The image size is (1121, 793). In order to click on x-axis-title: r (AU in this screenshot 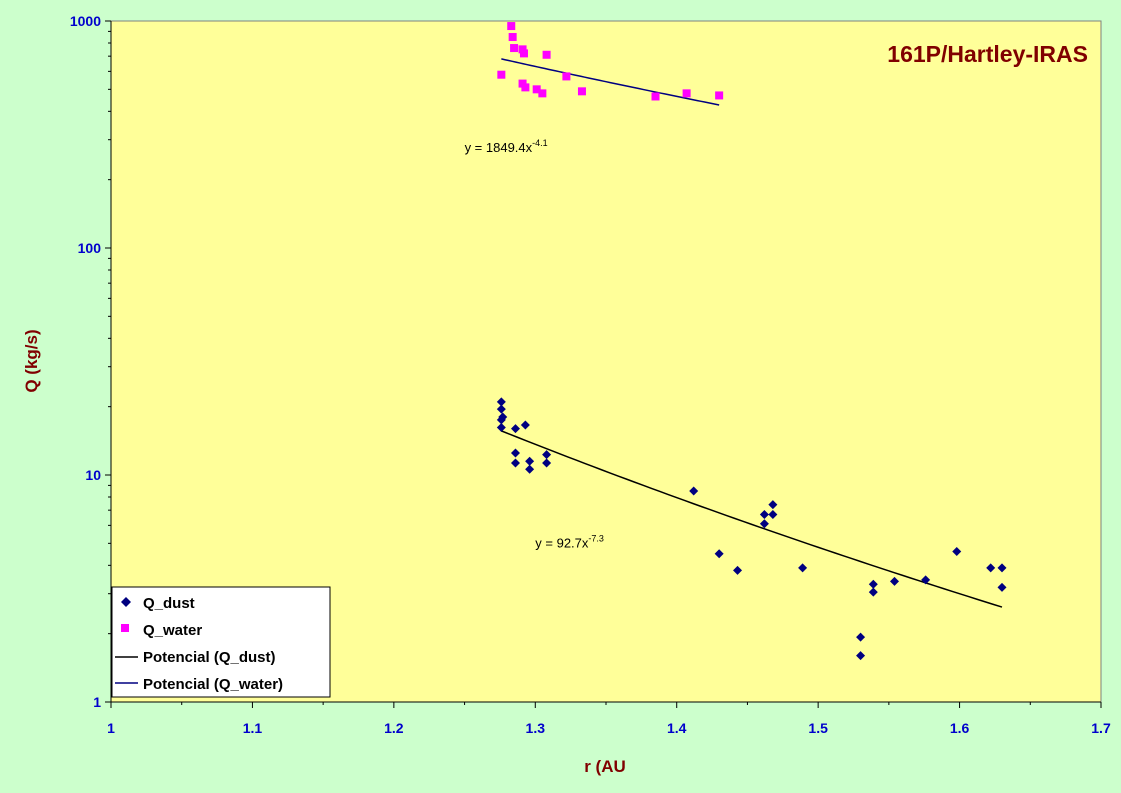, I will do `click(605, 766)`.